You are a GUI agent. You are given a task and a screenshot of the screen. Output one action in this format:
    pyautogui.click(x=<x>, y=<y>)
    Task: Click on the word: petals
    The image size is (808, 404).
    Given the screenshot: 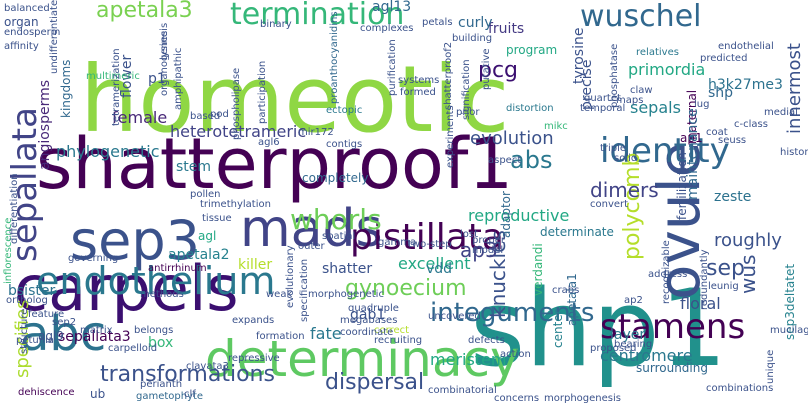 What is the action you would take?
    pyautogui.click(x=437, y=22)
    